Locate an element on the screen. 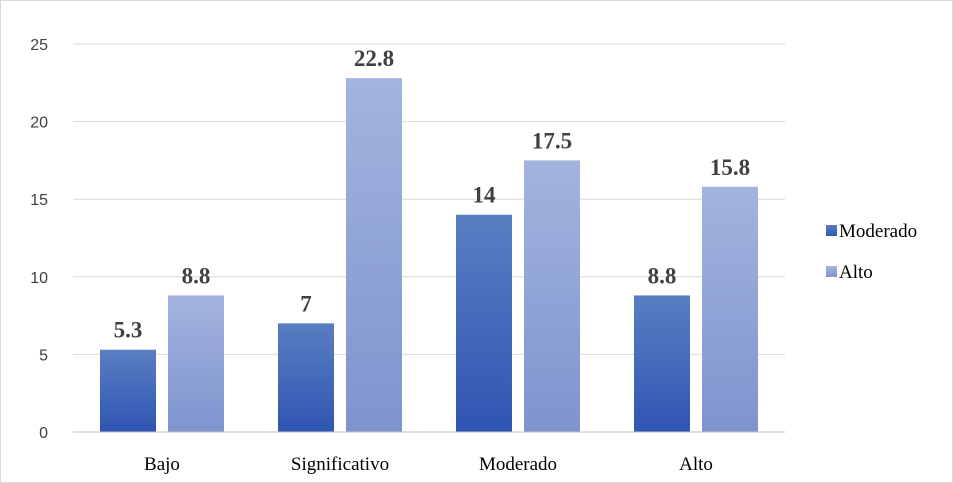  y-tick-label: 25 is located at coordinates (39, 45).